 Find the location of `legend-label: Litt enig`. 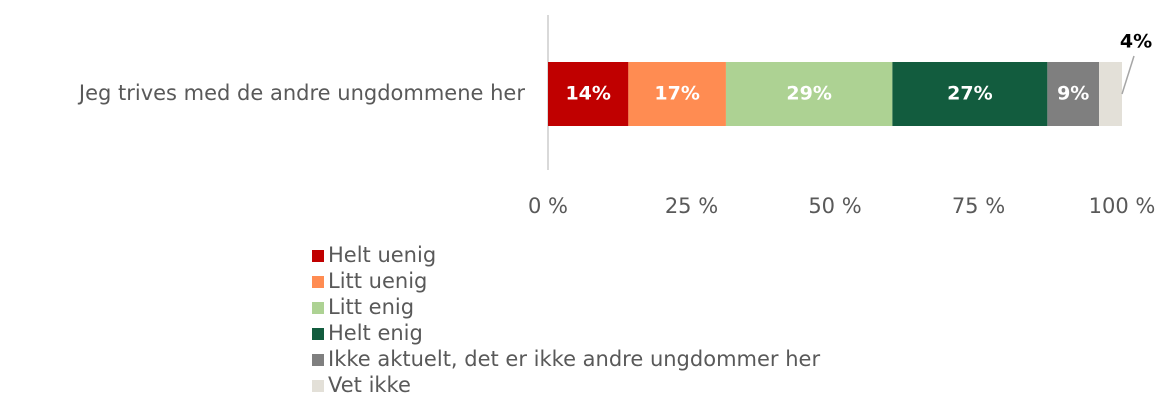

legend-label: Litt enig is located at coordinates (371, 307).